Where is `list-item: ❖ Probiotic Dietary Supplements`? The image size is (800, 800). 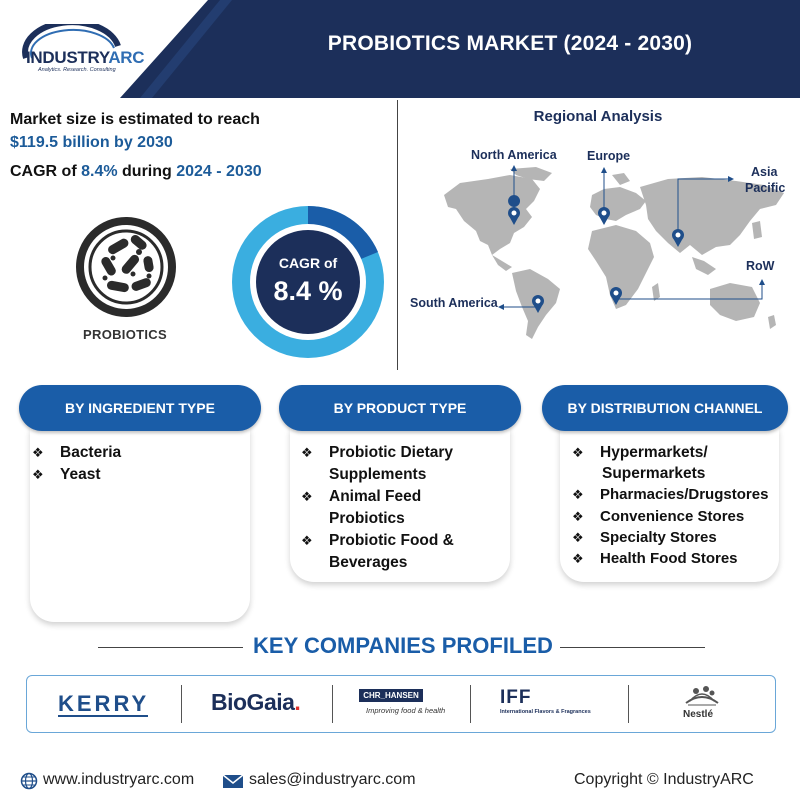 list-item: ❖ Probiotic Dietary Supplements is located at coordinates (377, 463).